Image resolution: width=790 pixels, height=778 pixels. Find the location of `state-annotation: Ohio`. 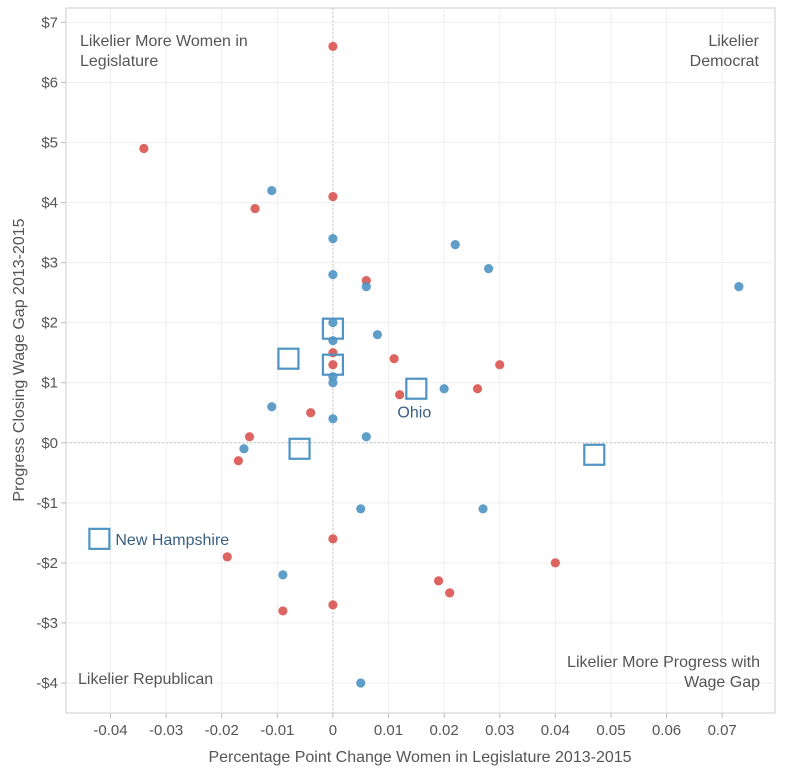

state-annotation: Ohio is located at coordinates (414, 413).